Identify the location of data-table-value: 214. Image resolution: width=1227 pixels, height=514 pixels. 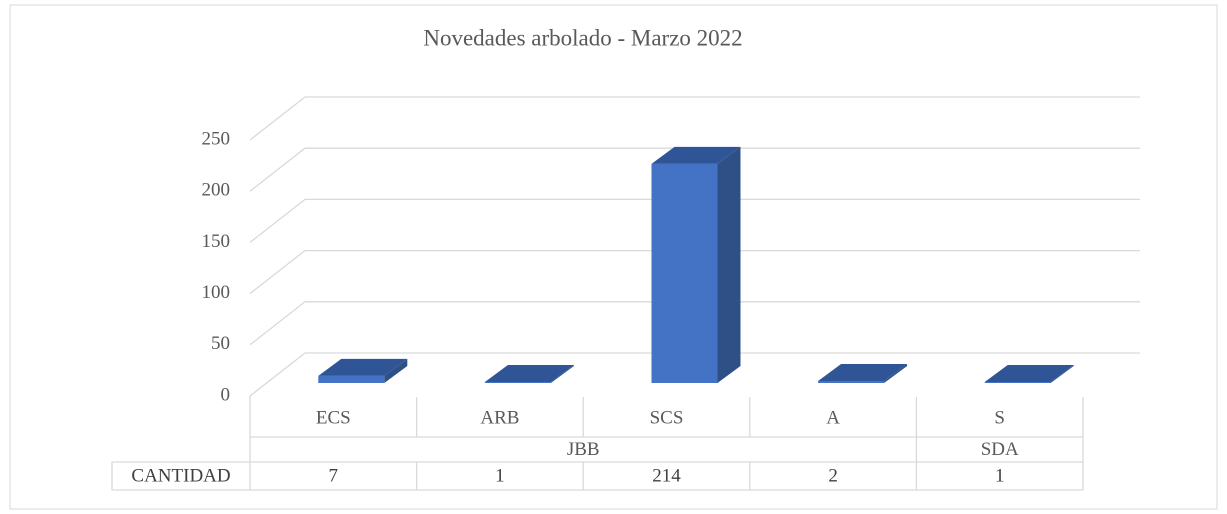
(666, 475).